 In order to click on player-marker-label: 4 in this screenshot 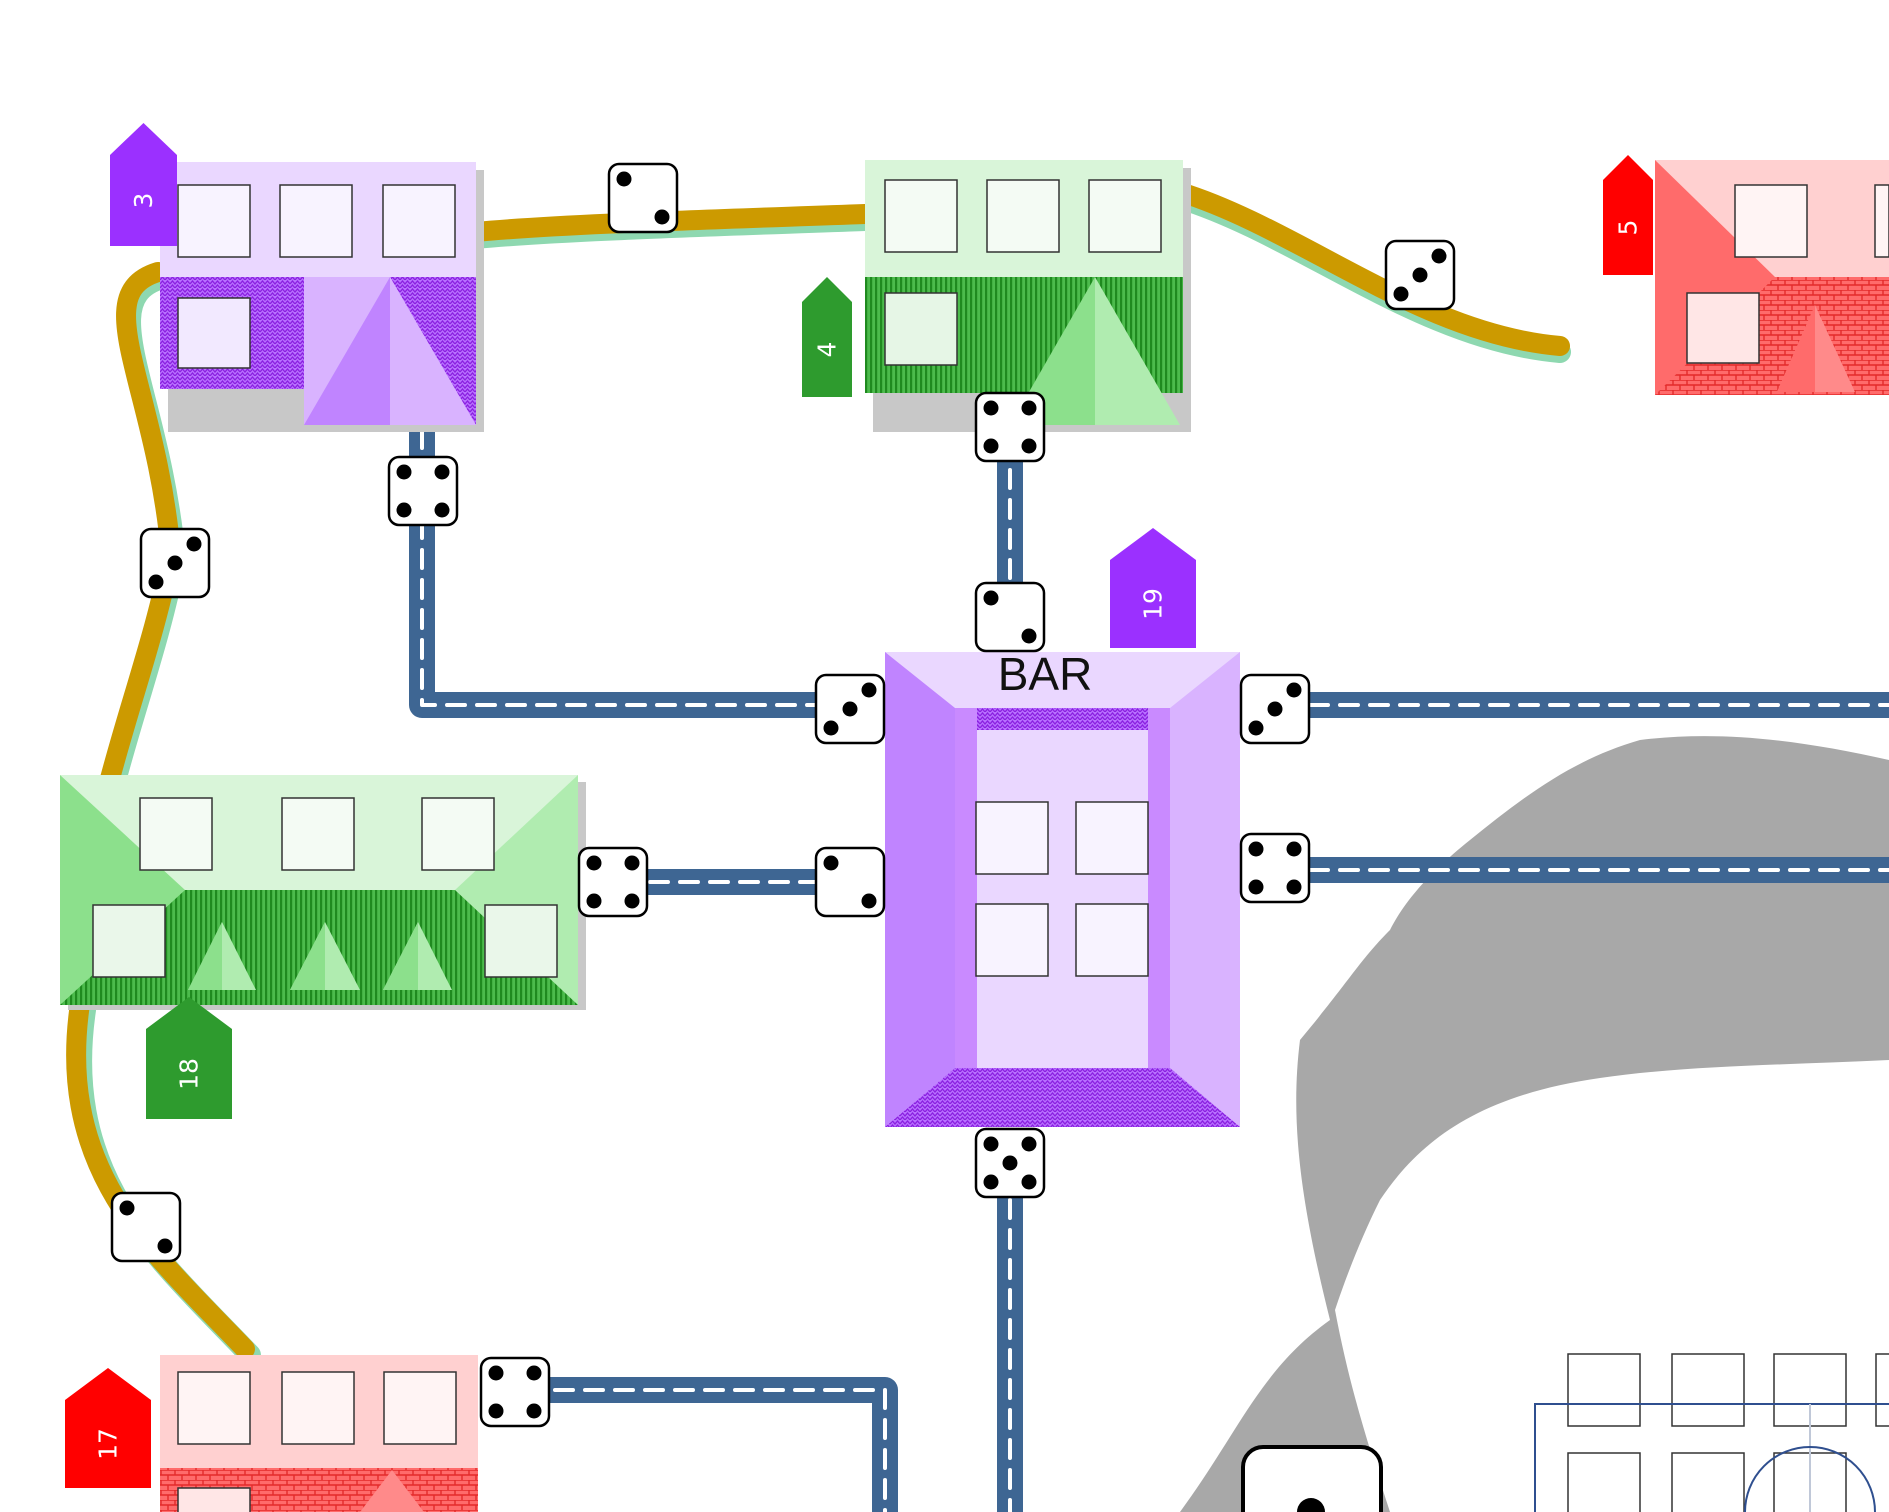, I will do `click(827, 350)`.